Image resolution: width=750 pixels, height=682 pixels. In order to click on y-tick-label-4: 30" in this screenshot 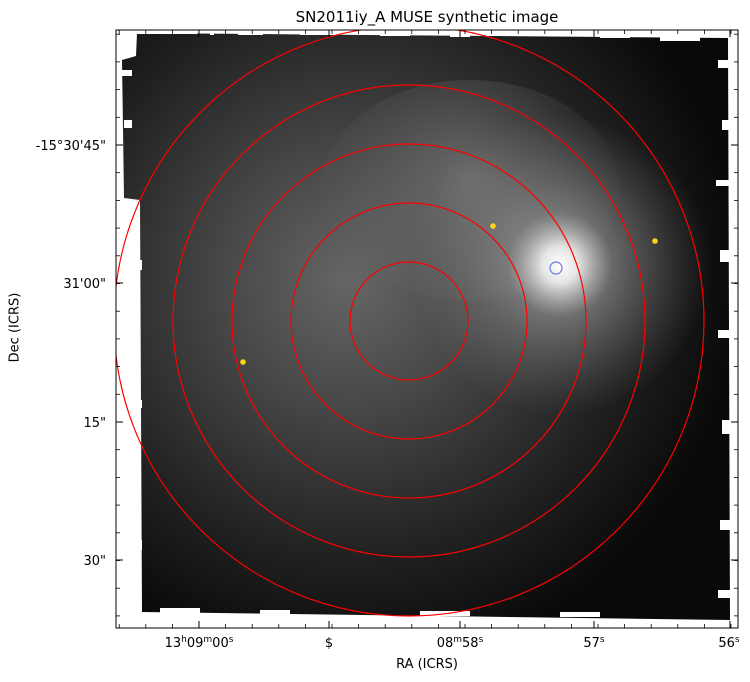, I will do `click(94, 561)`.